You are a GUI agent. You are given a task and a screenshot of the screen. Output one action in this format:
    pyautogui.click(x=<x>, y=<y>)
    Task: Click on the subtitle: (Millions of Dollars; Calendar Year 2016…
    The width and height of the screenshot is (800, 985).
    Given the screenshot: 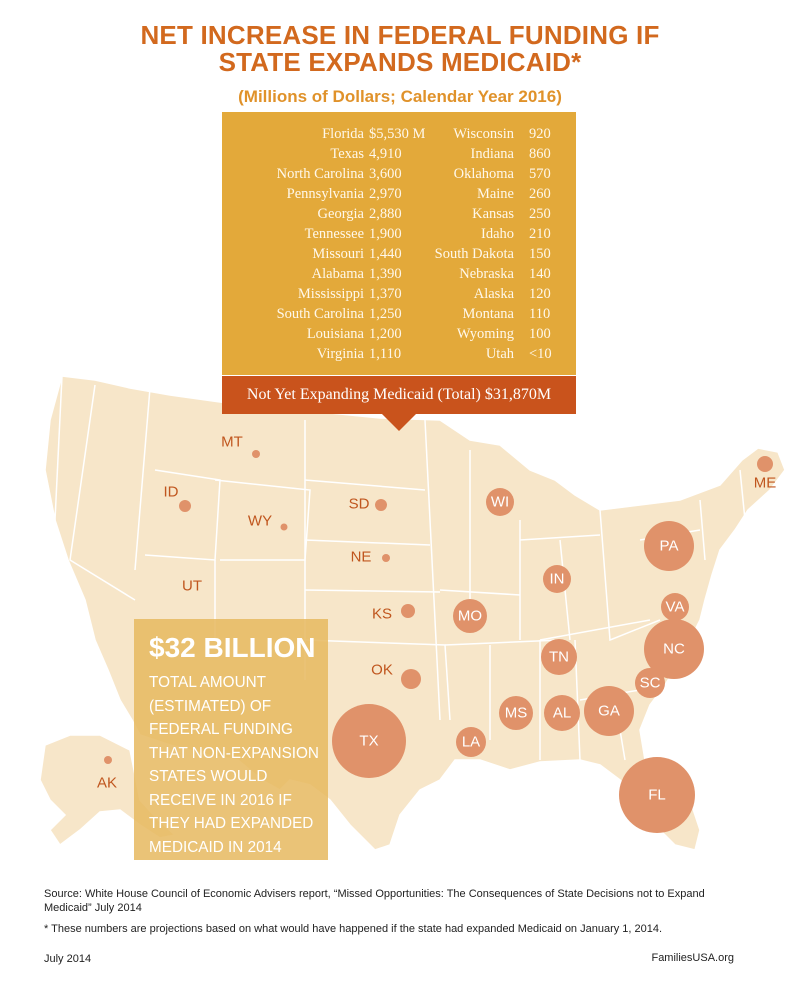 What is the action you would take?
    pyautogui.click(x=400, y=96)
    